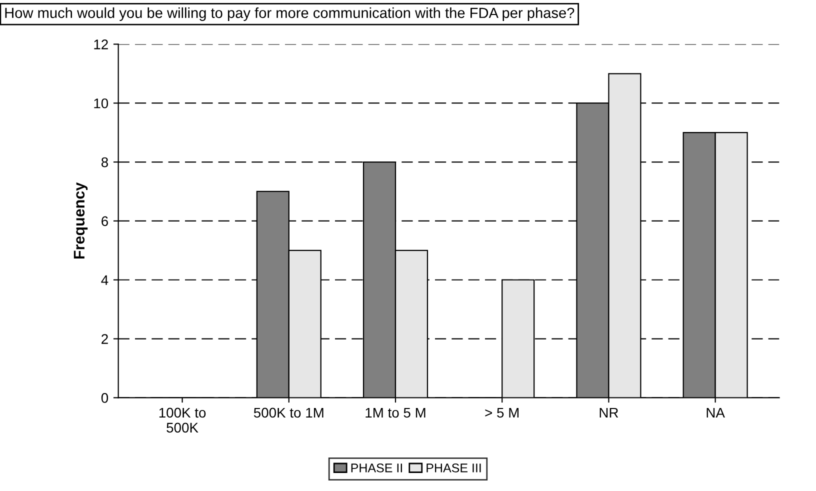  I want to click on x-tick-label: 100K to 500K, so click(182, 420).